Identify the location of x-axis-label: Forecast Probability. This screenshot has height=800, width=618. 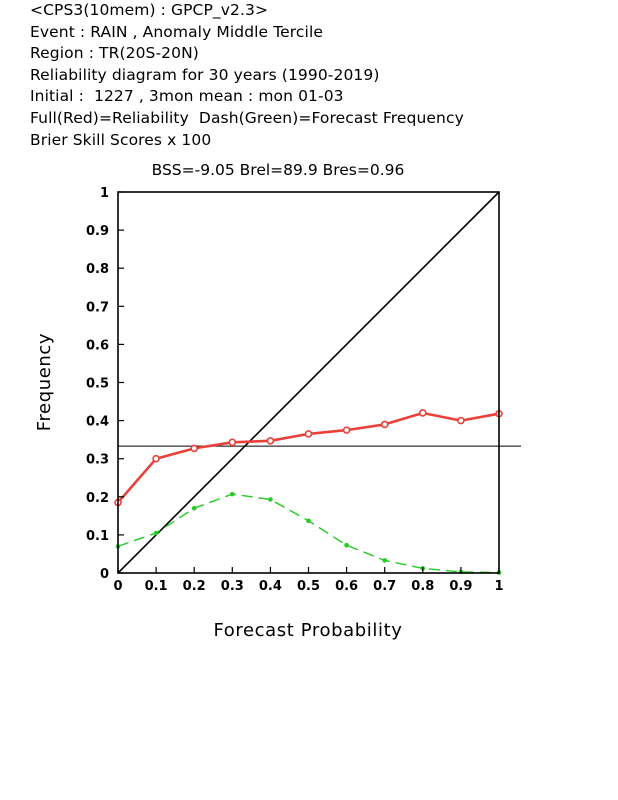
(307, 630).